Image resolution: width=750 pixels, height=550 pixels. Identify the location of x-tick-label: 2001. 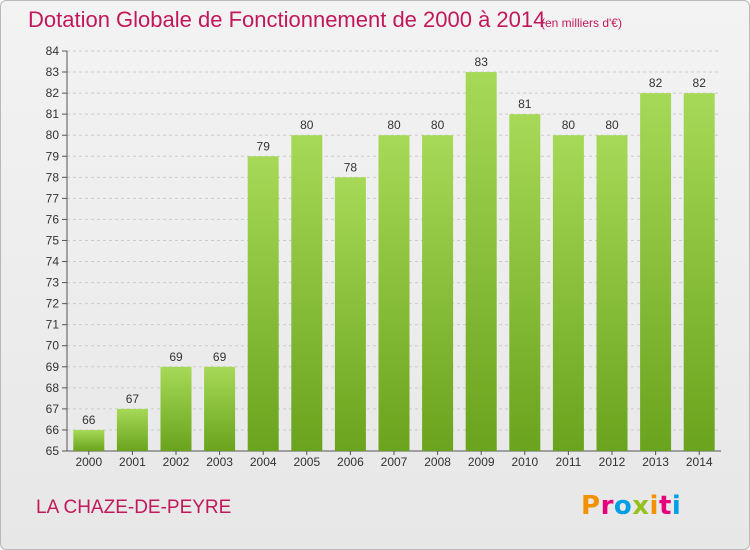
(132, 462).